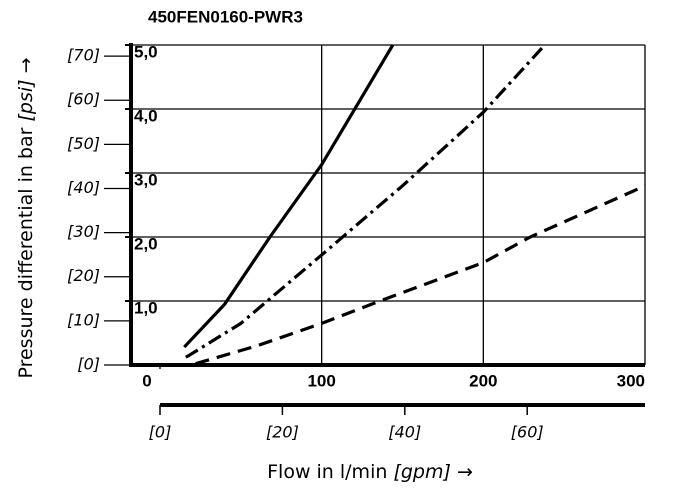 This screenshot has width=676, height=492. I want to click on y2-tick-label: [70], so click(83, 55).